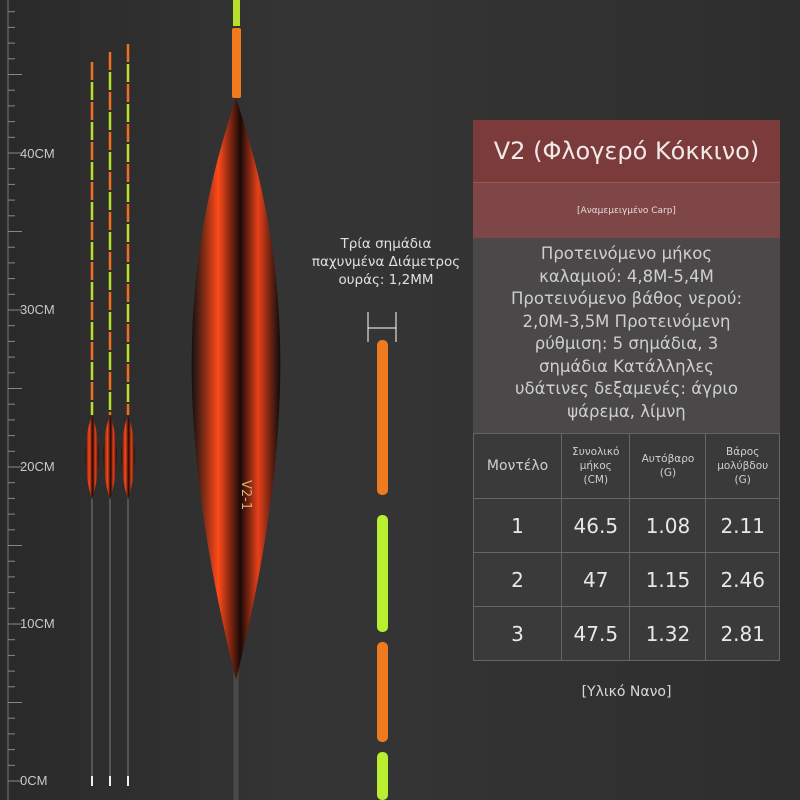  I want to click on header-line: Μοντέλο, so click(517, 466).